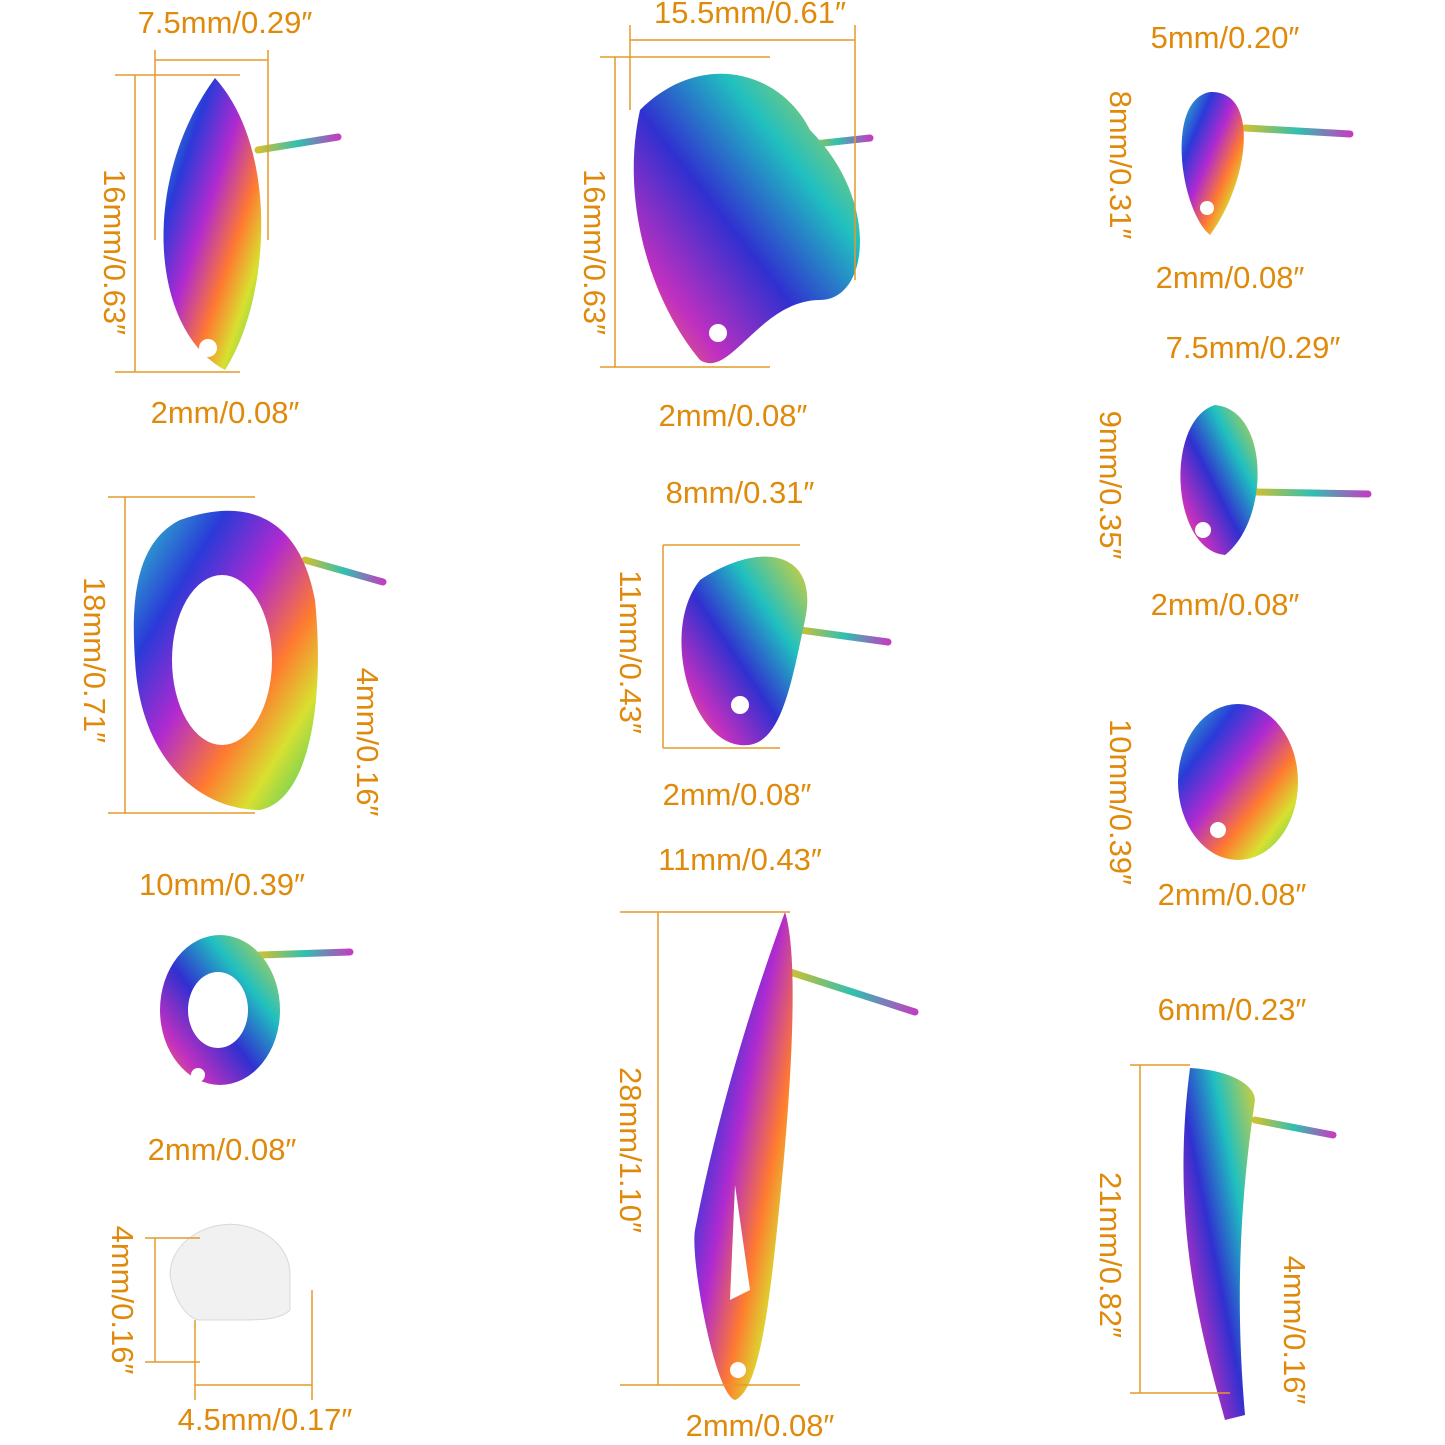 The width and height of the screenshot is (1445, 1445). I want to click on dimension-label: 6mm/0.23″, so click(1232, 1009).